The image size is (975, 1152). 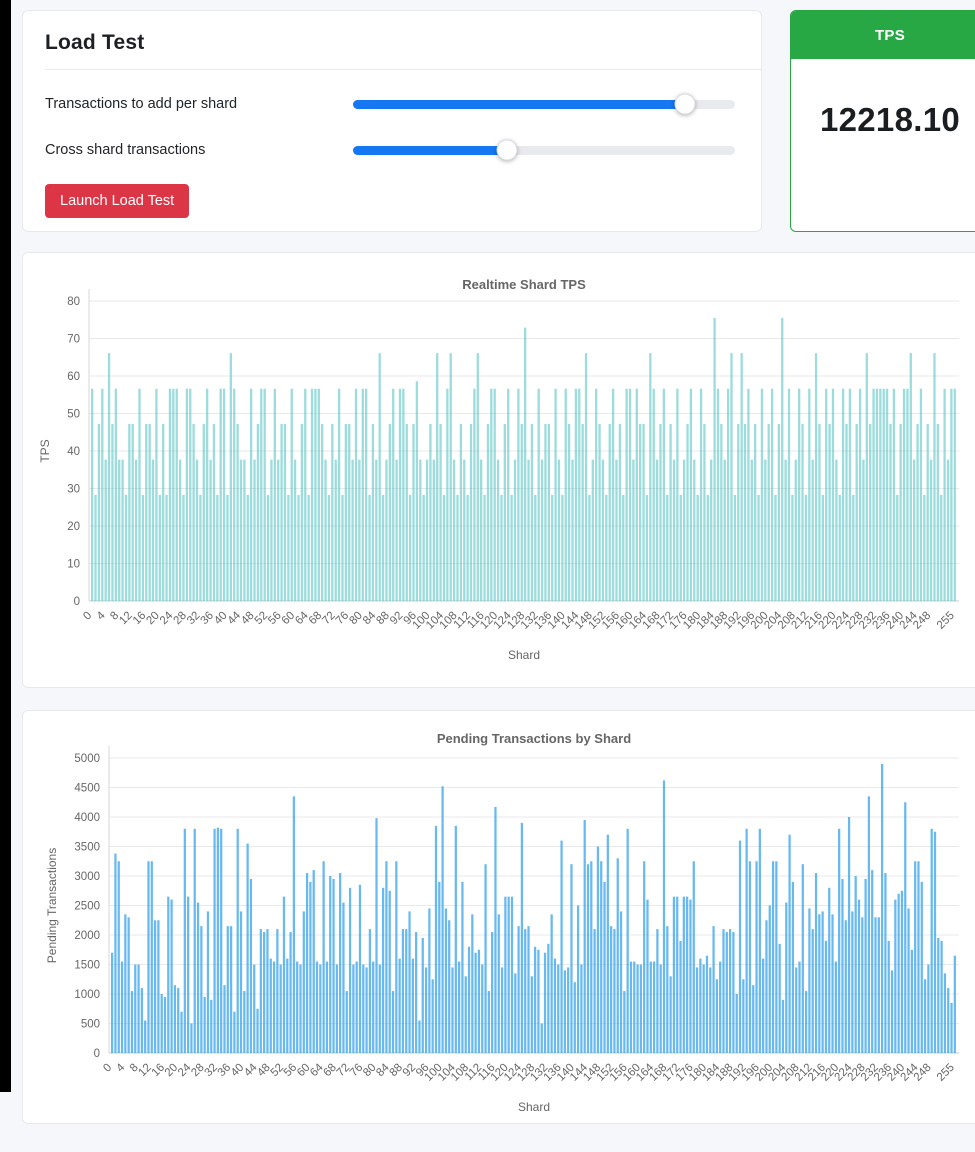 I want to click on svg-text: 1500, so click(x=87, y=966).